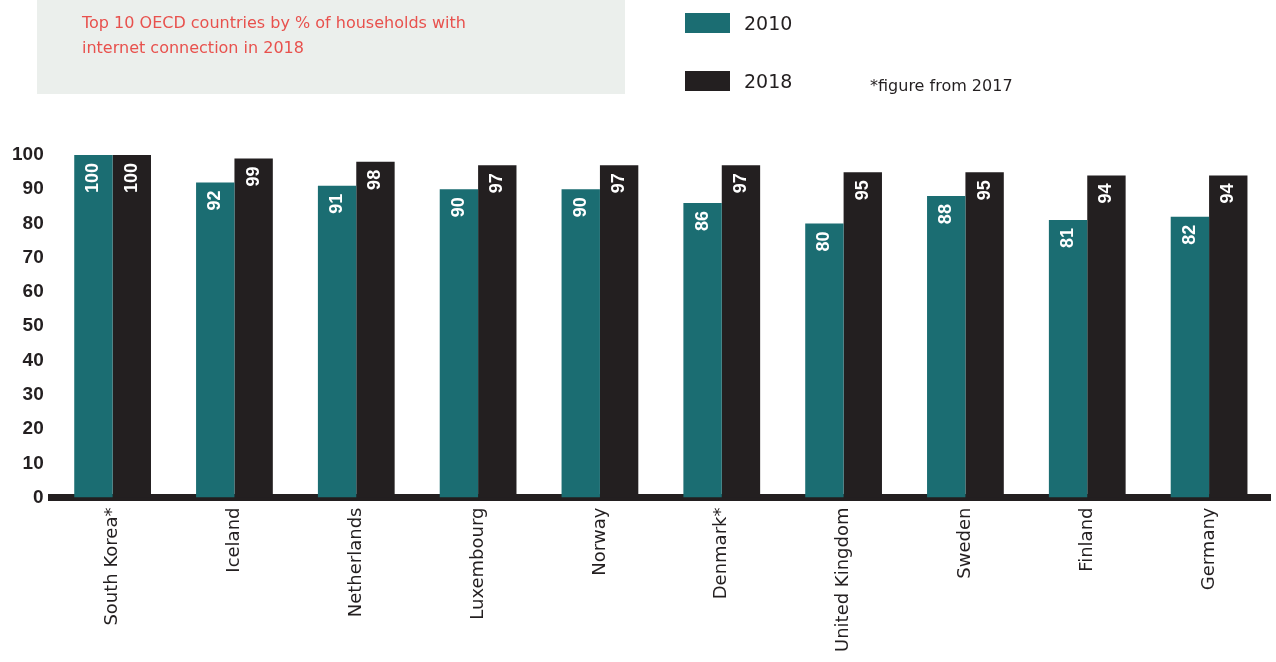  What do you see at coordinates (701, 220) in the screenshot?
I see `data-label: 86` at bounding box center [701, 220].